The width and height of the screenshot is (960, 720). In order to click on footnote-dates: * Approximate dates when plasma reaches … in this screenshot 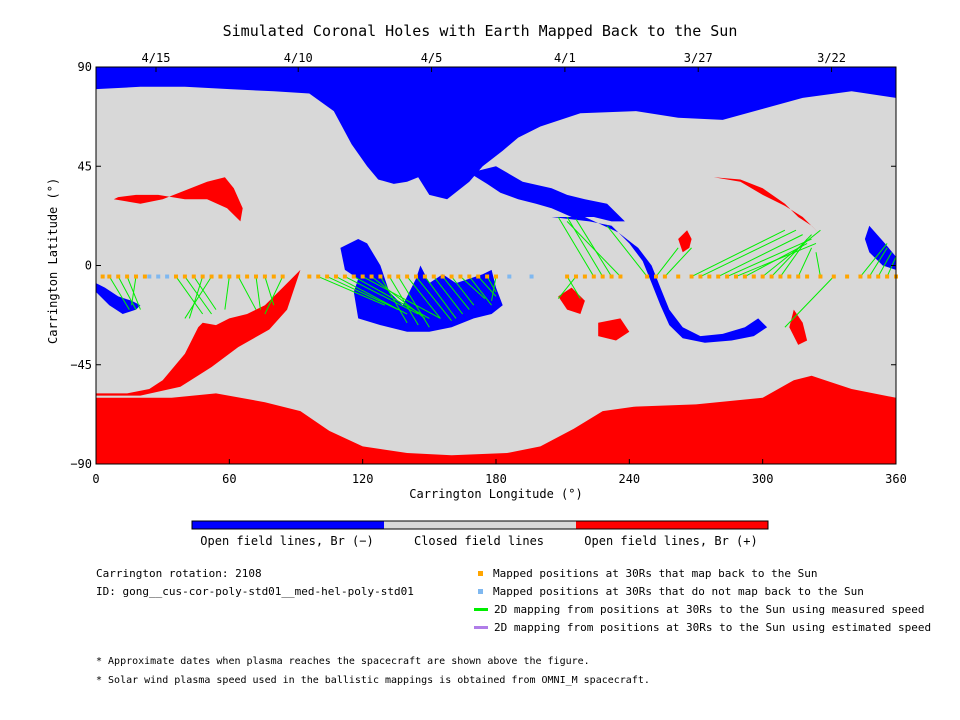, I will do `click(343, 661)`.